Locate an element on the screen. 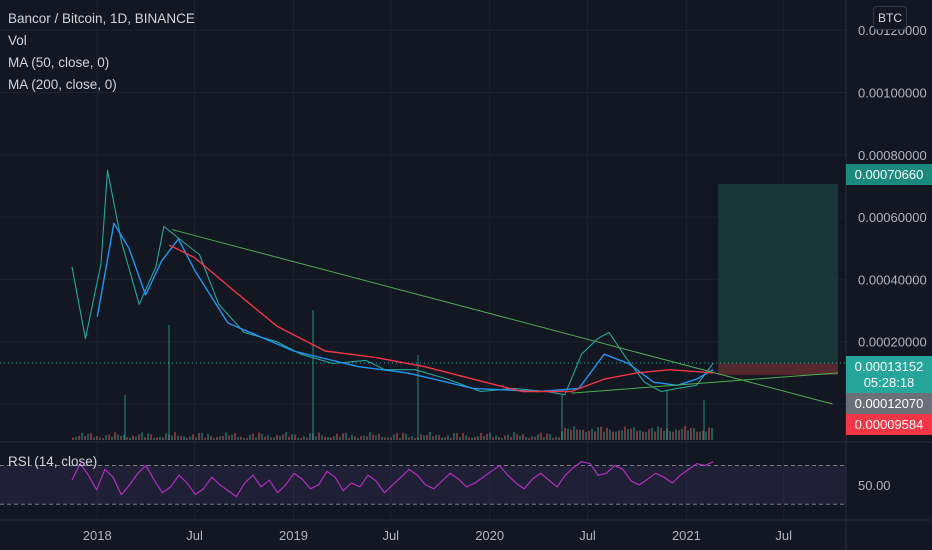  rsi-pane is located at coordinates (423, 483).